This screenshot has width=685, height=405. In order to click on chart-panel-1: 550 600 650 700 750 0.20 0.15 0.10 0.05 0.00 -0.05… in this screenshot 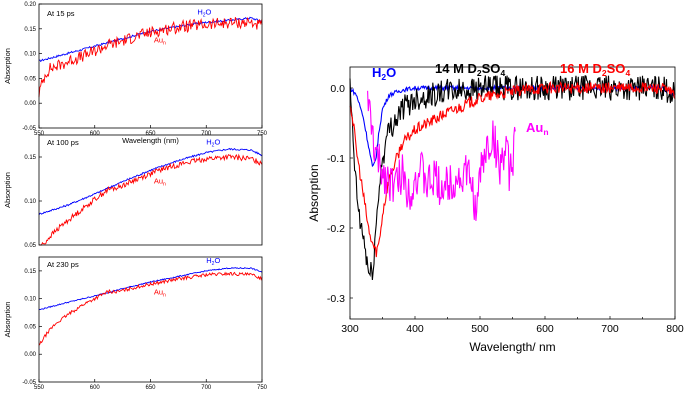, I will do `click(135, 73)`.